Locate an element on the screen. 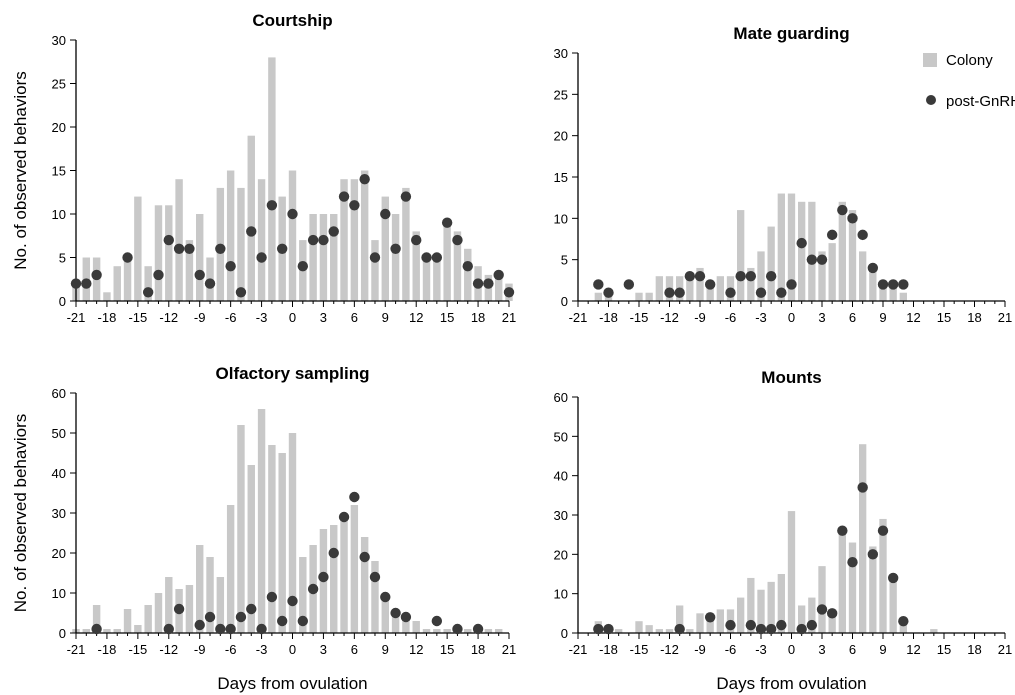 The image size is (1015, 695). x-tick-label: 3 is located at coordinates (323, 649).